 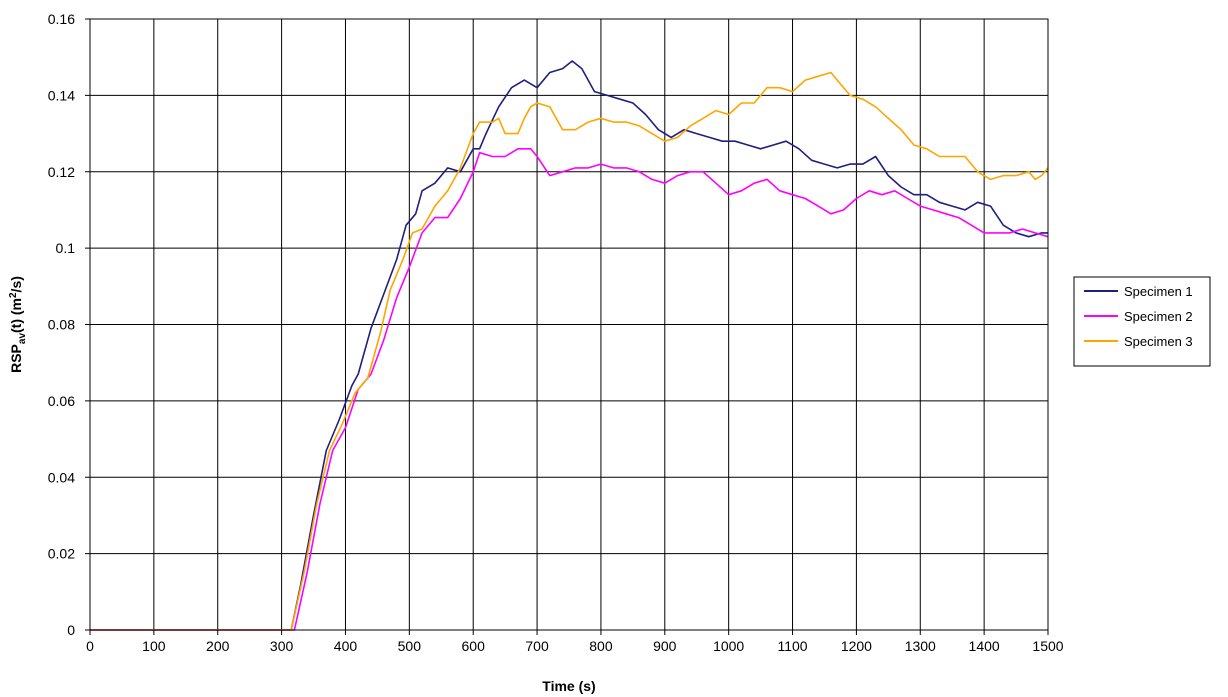 I want to click on y-tick-label: 0, so click(x=71, y=630).